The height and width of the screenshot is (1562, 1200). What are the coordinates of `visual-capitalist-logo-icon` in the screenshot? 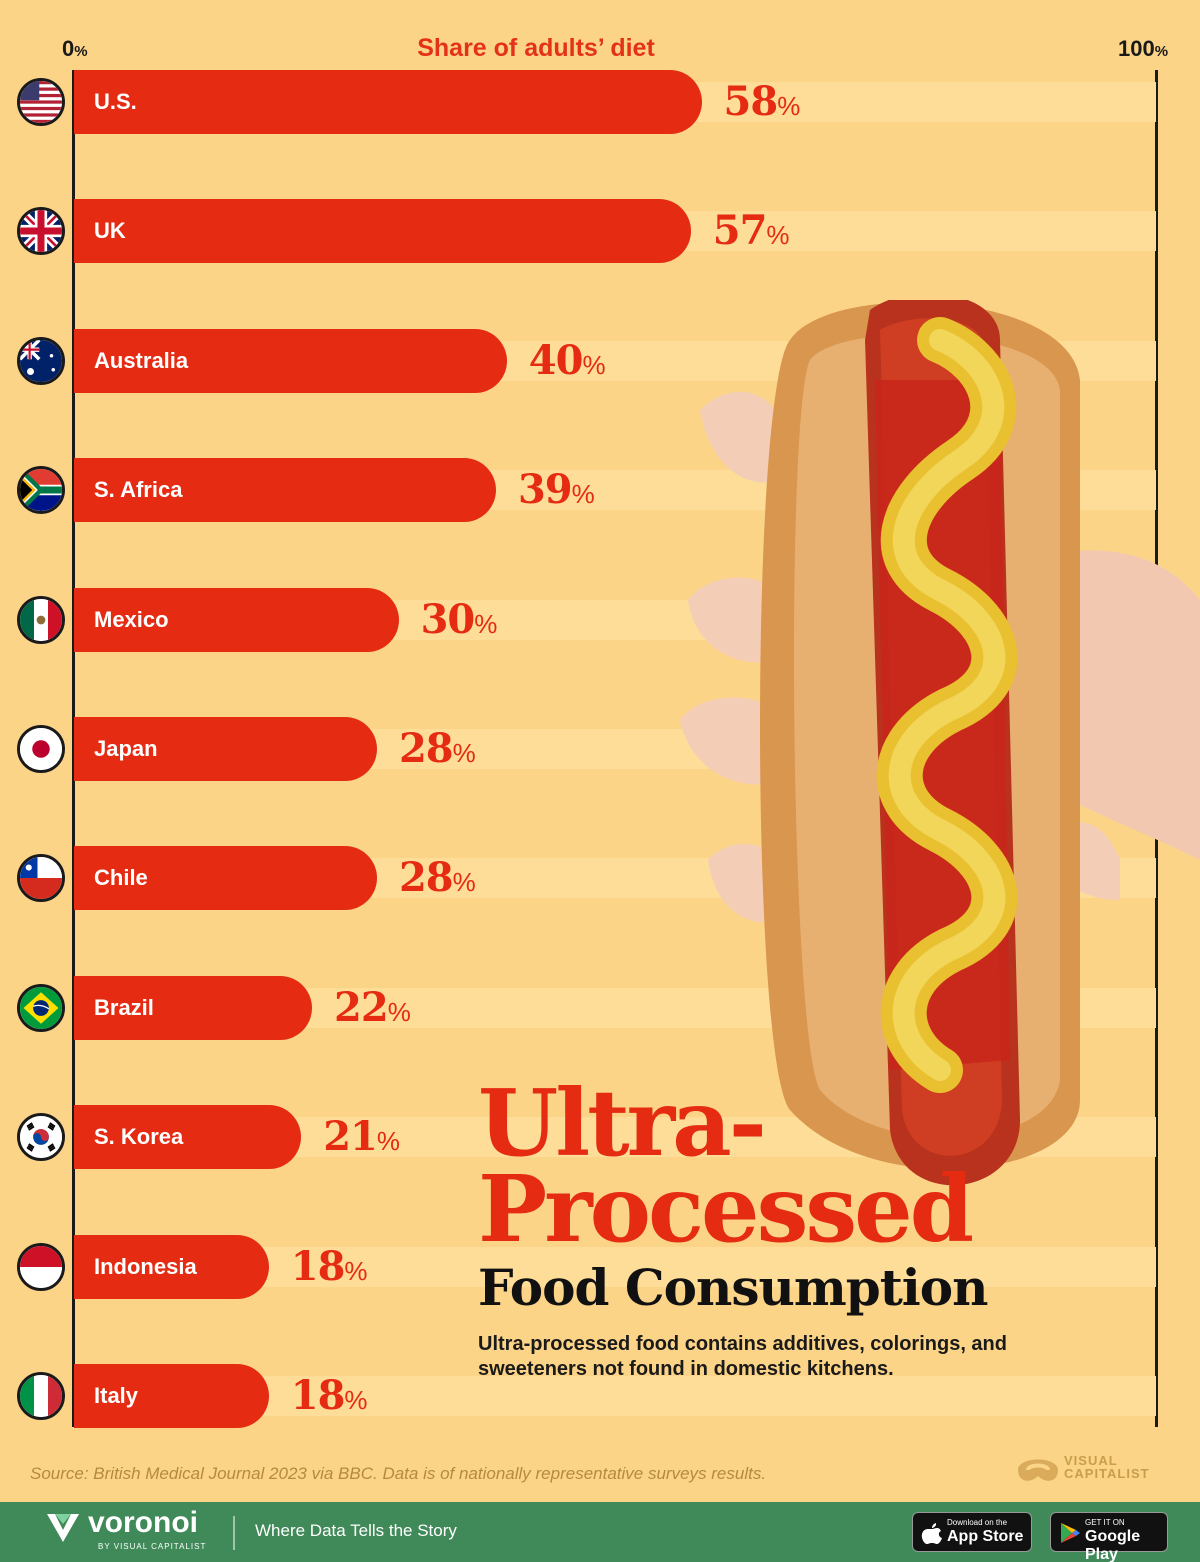 It's located at (1038, 1470).